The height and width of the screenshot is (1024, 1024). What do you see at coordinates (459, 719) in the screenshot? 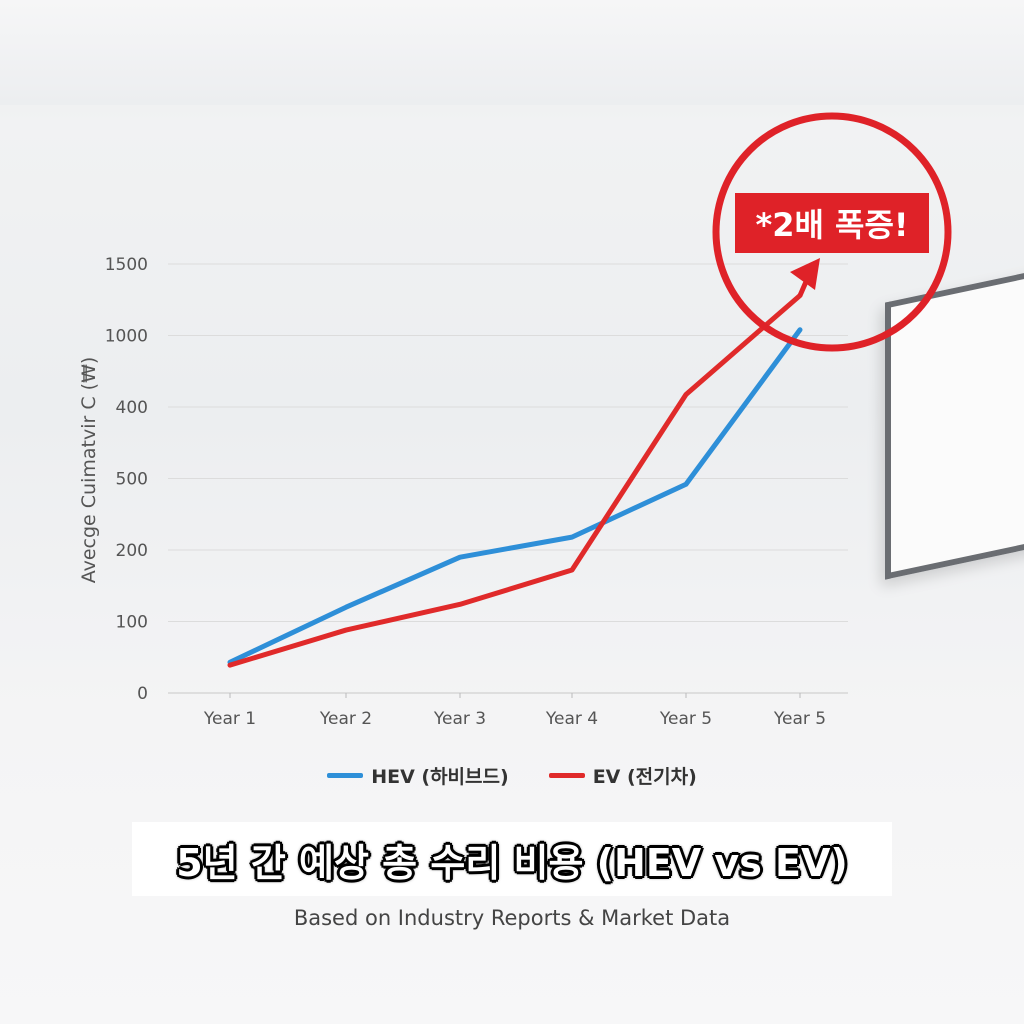
I see `x-tick-label: Year 3` at bounding box center [459, 719].